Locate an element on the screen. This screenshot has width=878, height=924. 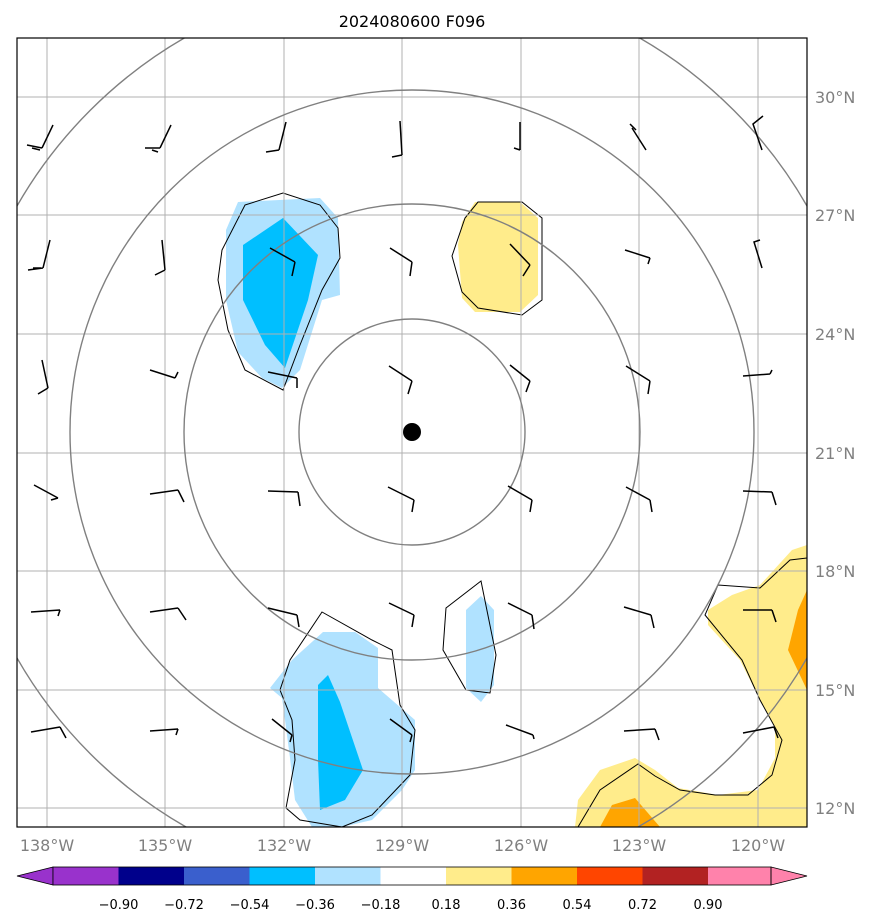
colorbar-outline is located at coordinates (412, 876).